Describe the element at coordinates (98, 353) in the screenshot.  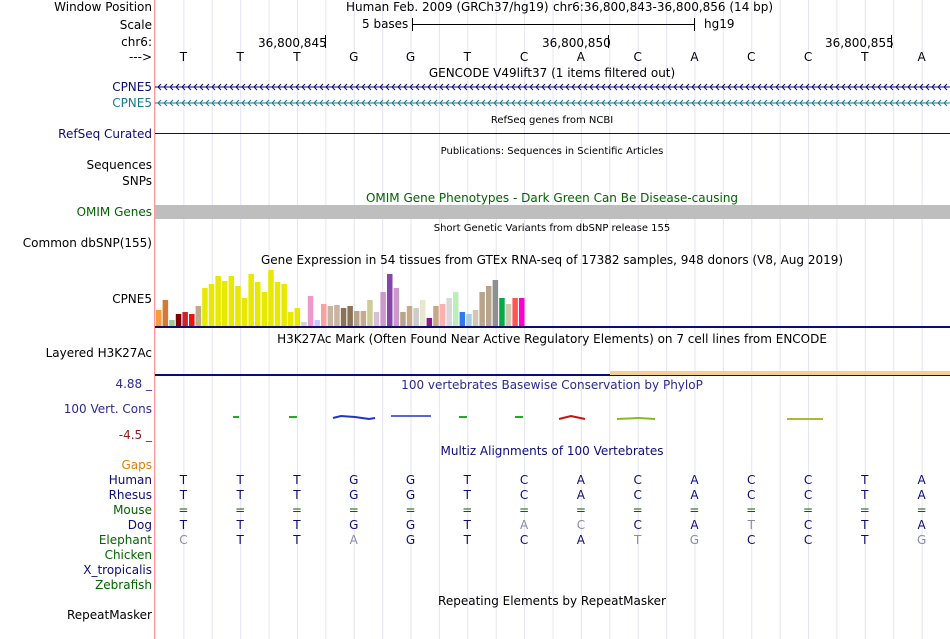
I see `h3k27ac-track-label: Layered H3K27Ac` at that location.